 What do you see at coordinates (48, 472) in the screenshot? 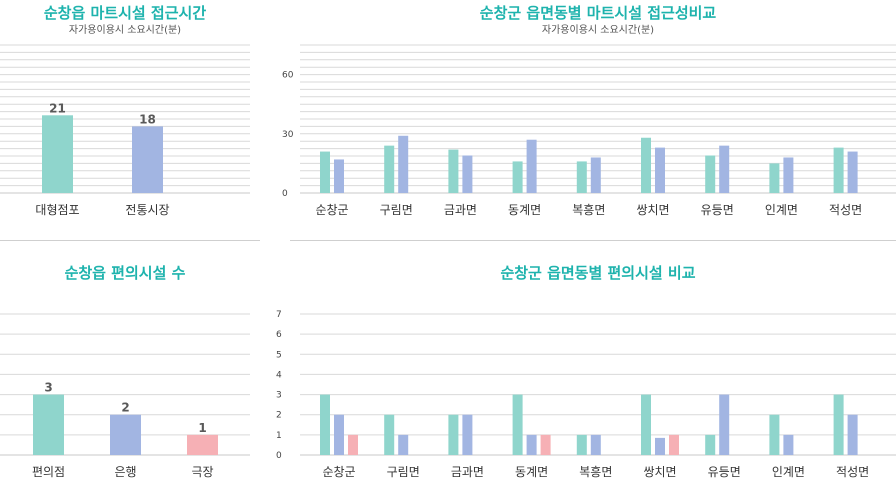
I see `category-label: 편의점` at bounding box center [48, 472].